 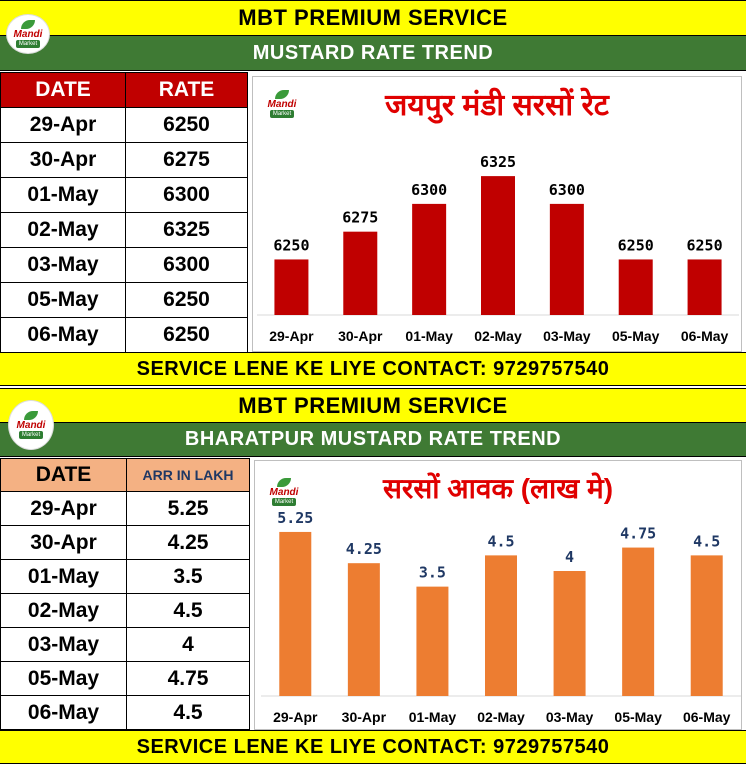 I want to click on panel2-subheader: BHARATPUR MUSTARD RATE TREND, so click(x=373, y=440).